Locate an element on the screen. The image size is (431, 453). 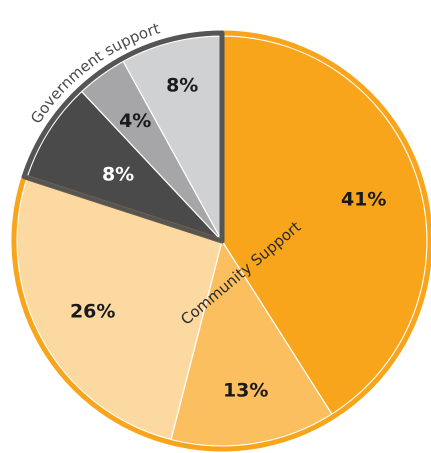
slice-label-5: 4% is located at coordinates (135, 121).